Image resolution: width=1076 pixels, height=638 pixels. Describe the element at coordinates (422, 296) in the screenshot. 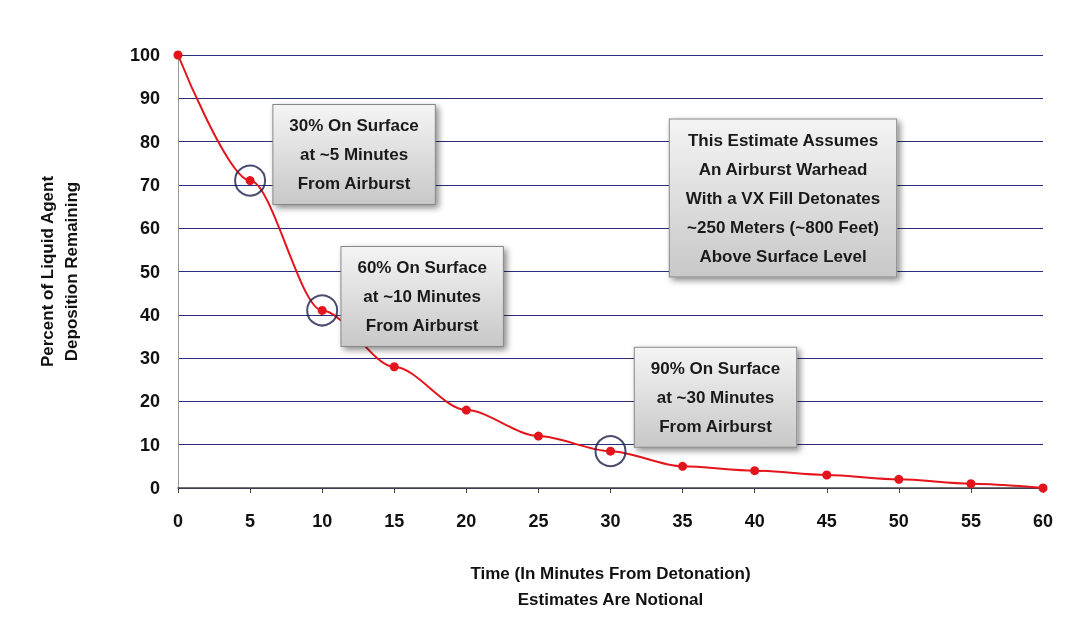

I see `annotation: 60% On Surface at ~10 Minutes From Airburst` at that location.